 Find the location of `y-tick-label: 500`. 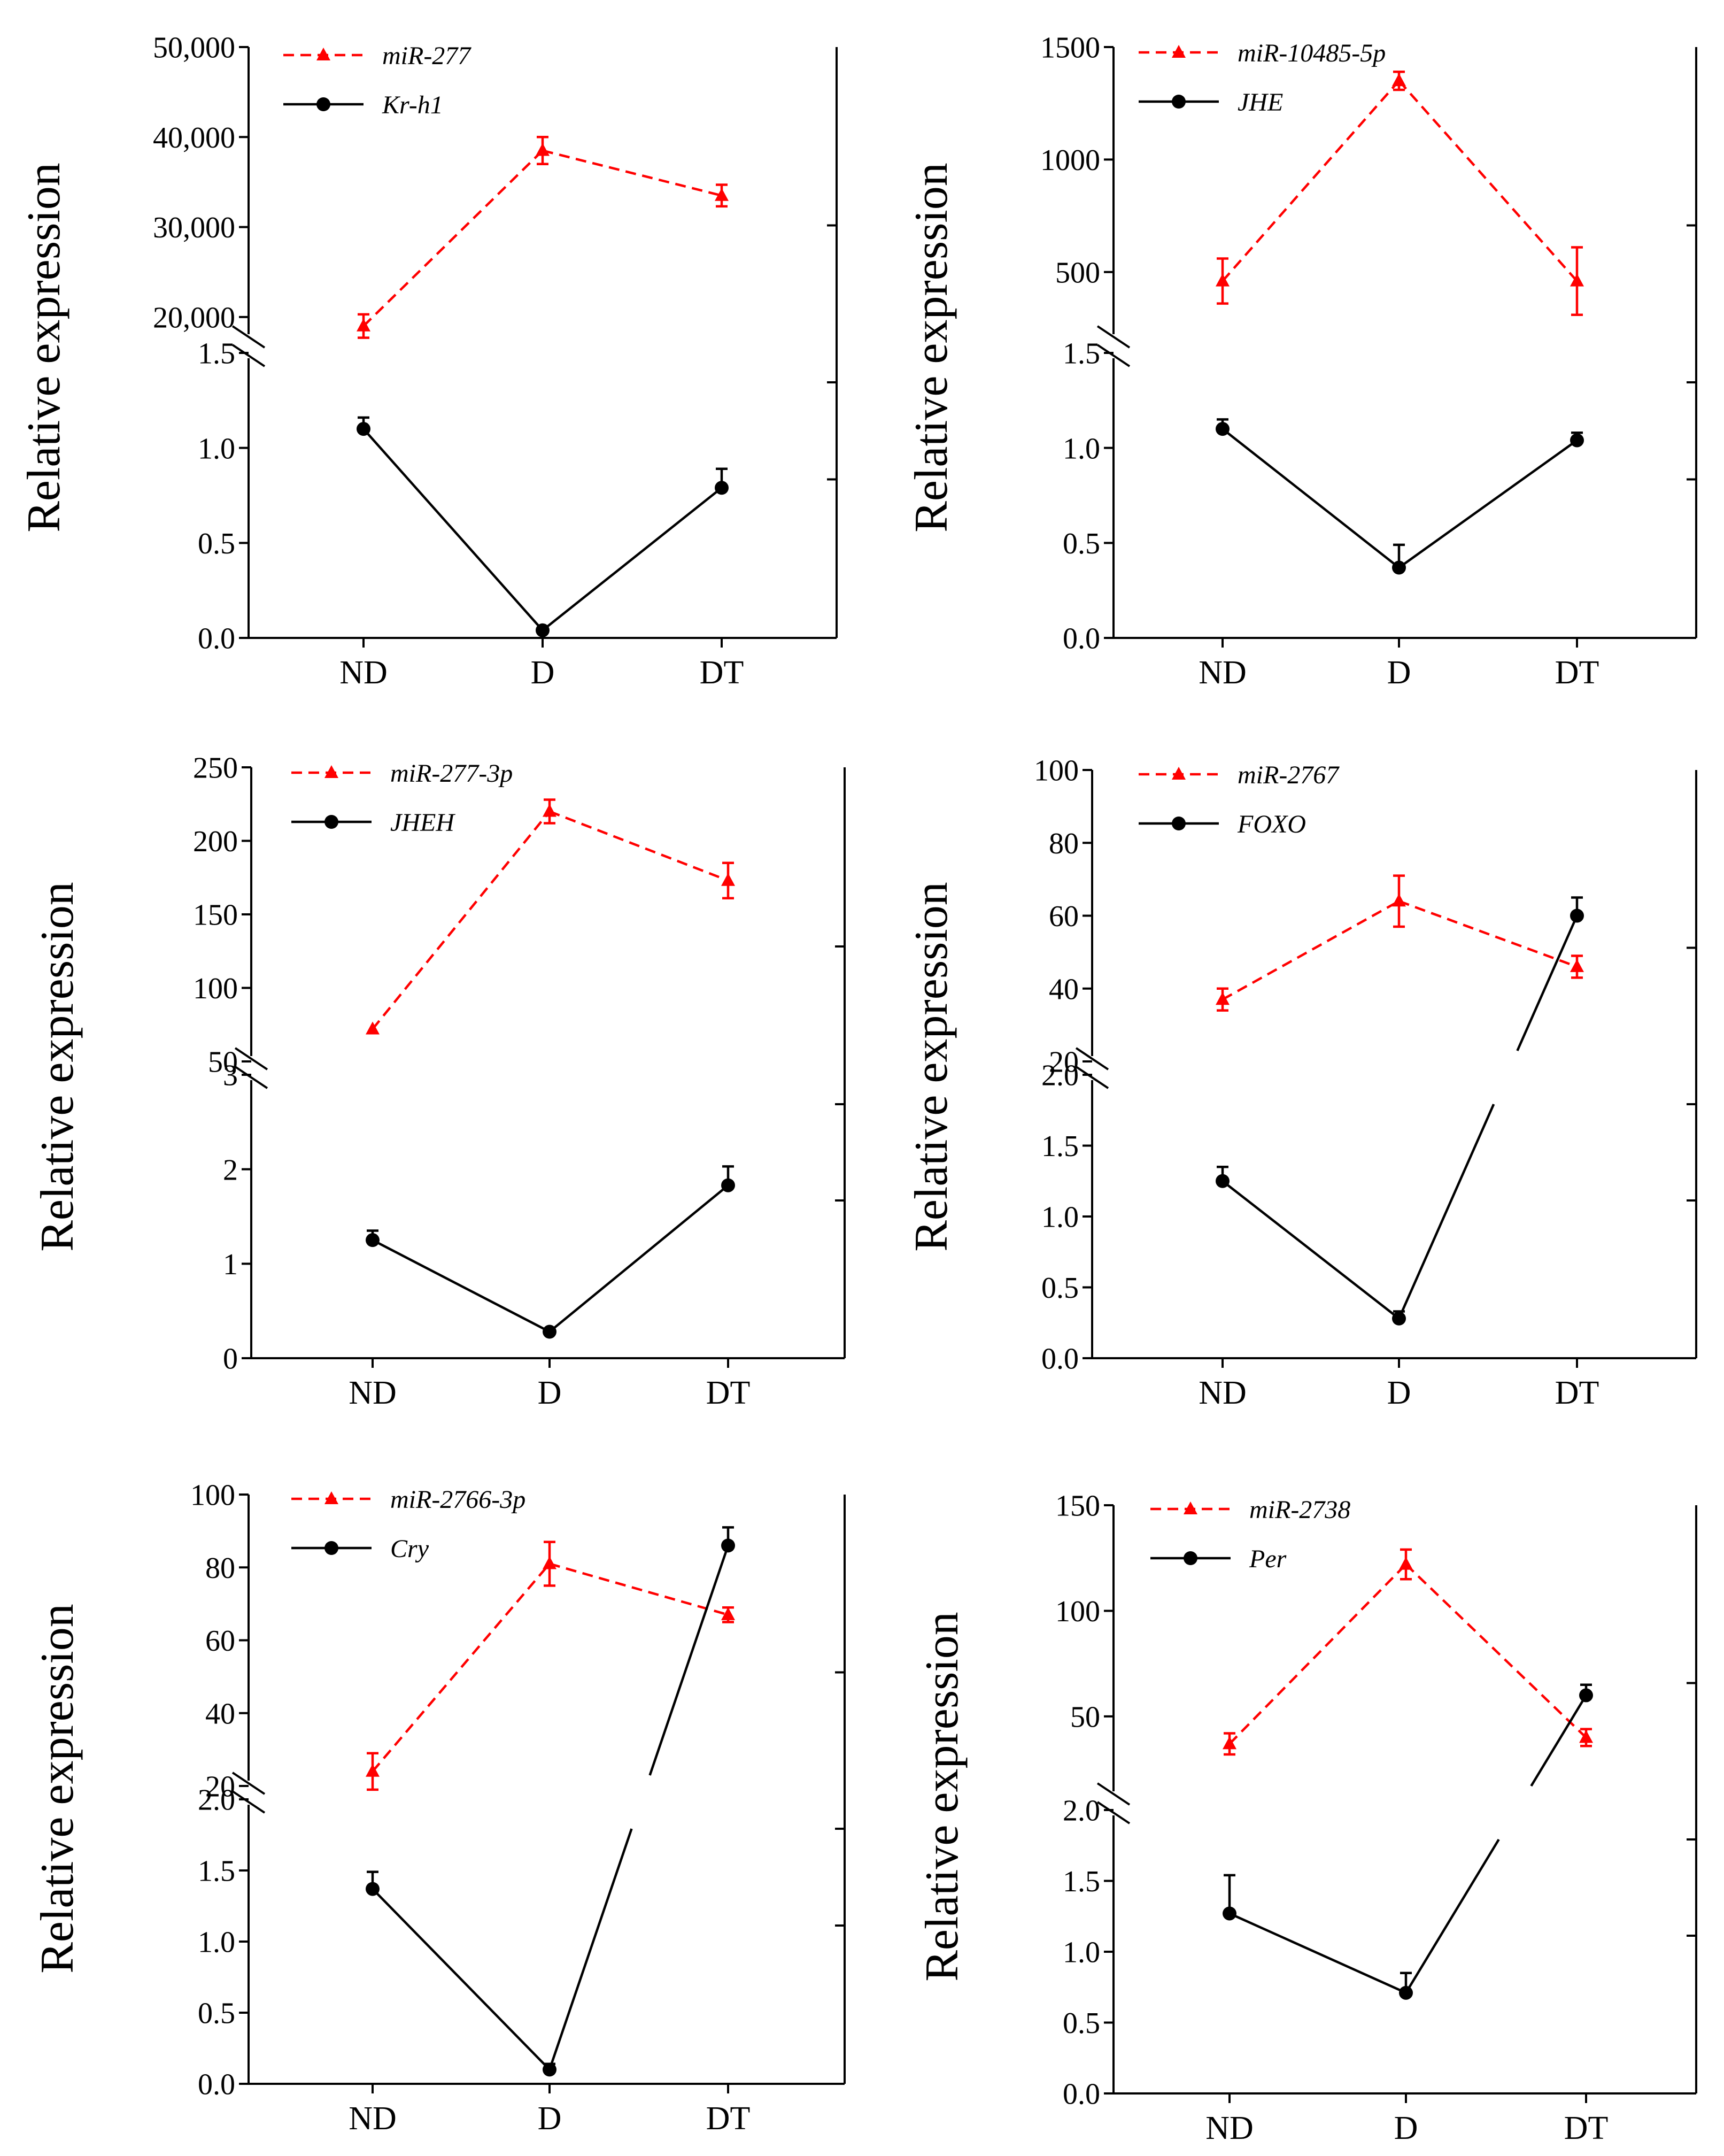

y-tick-label: 500 is located at coordinates (1077, 272).